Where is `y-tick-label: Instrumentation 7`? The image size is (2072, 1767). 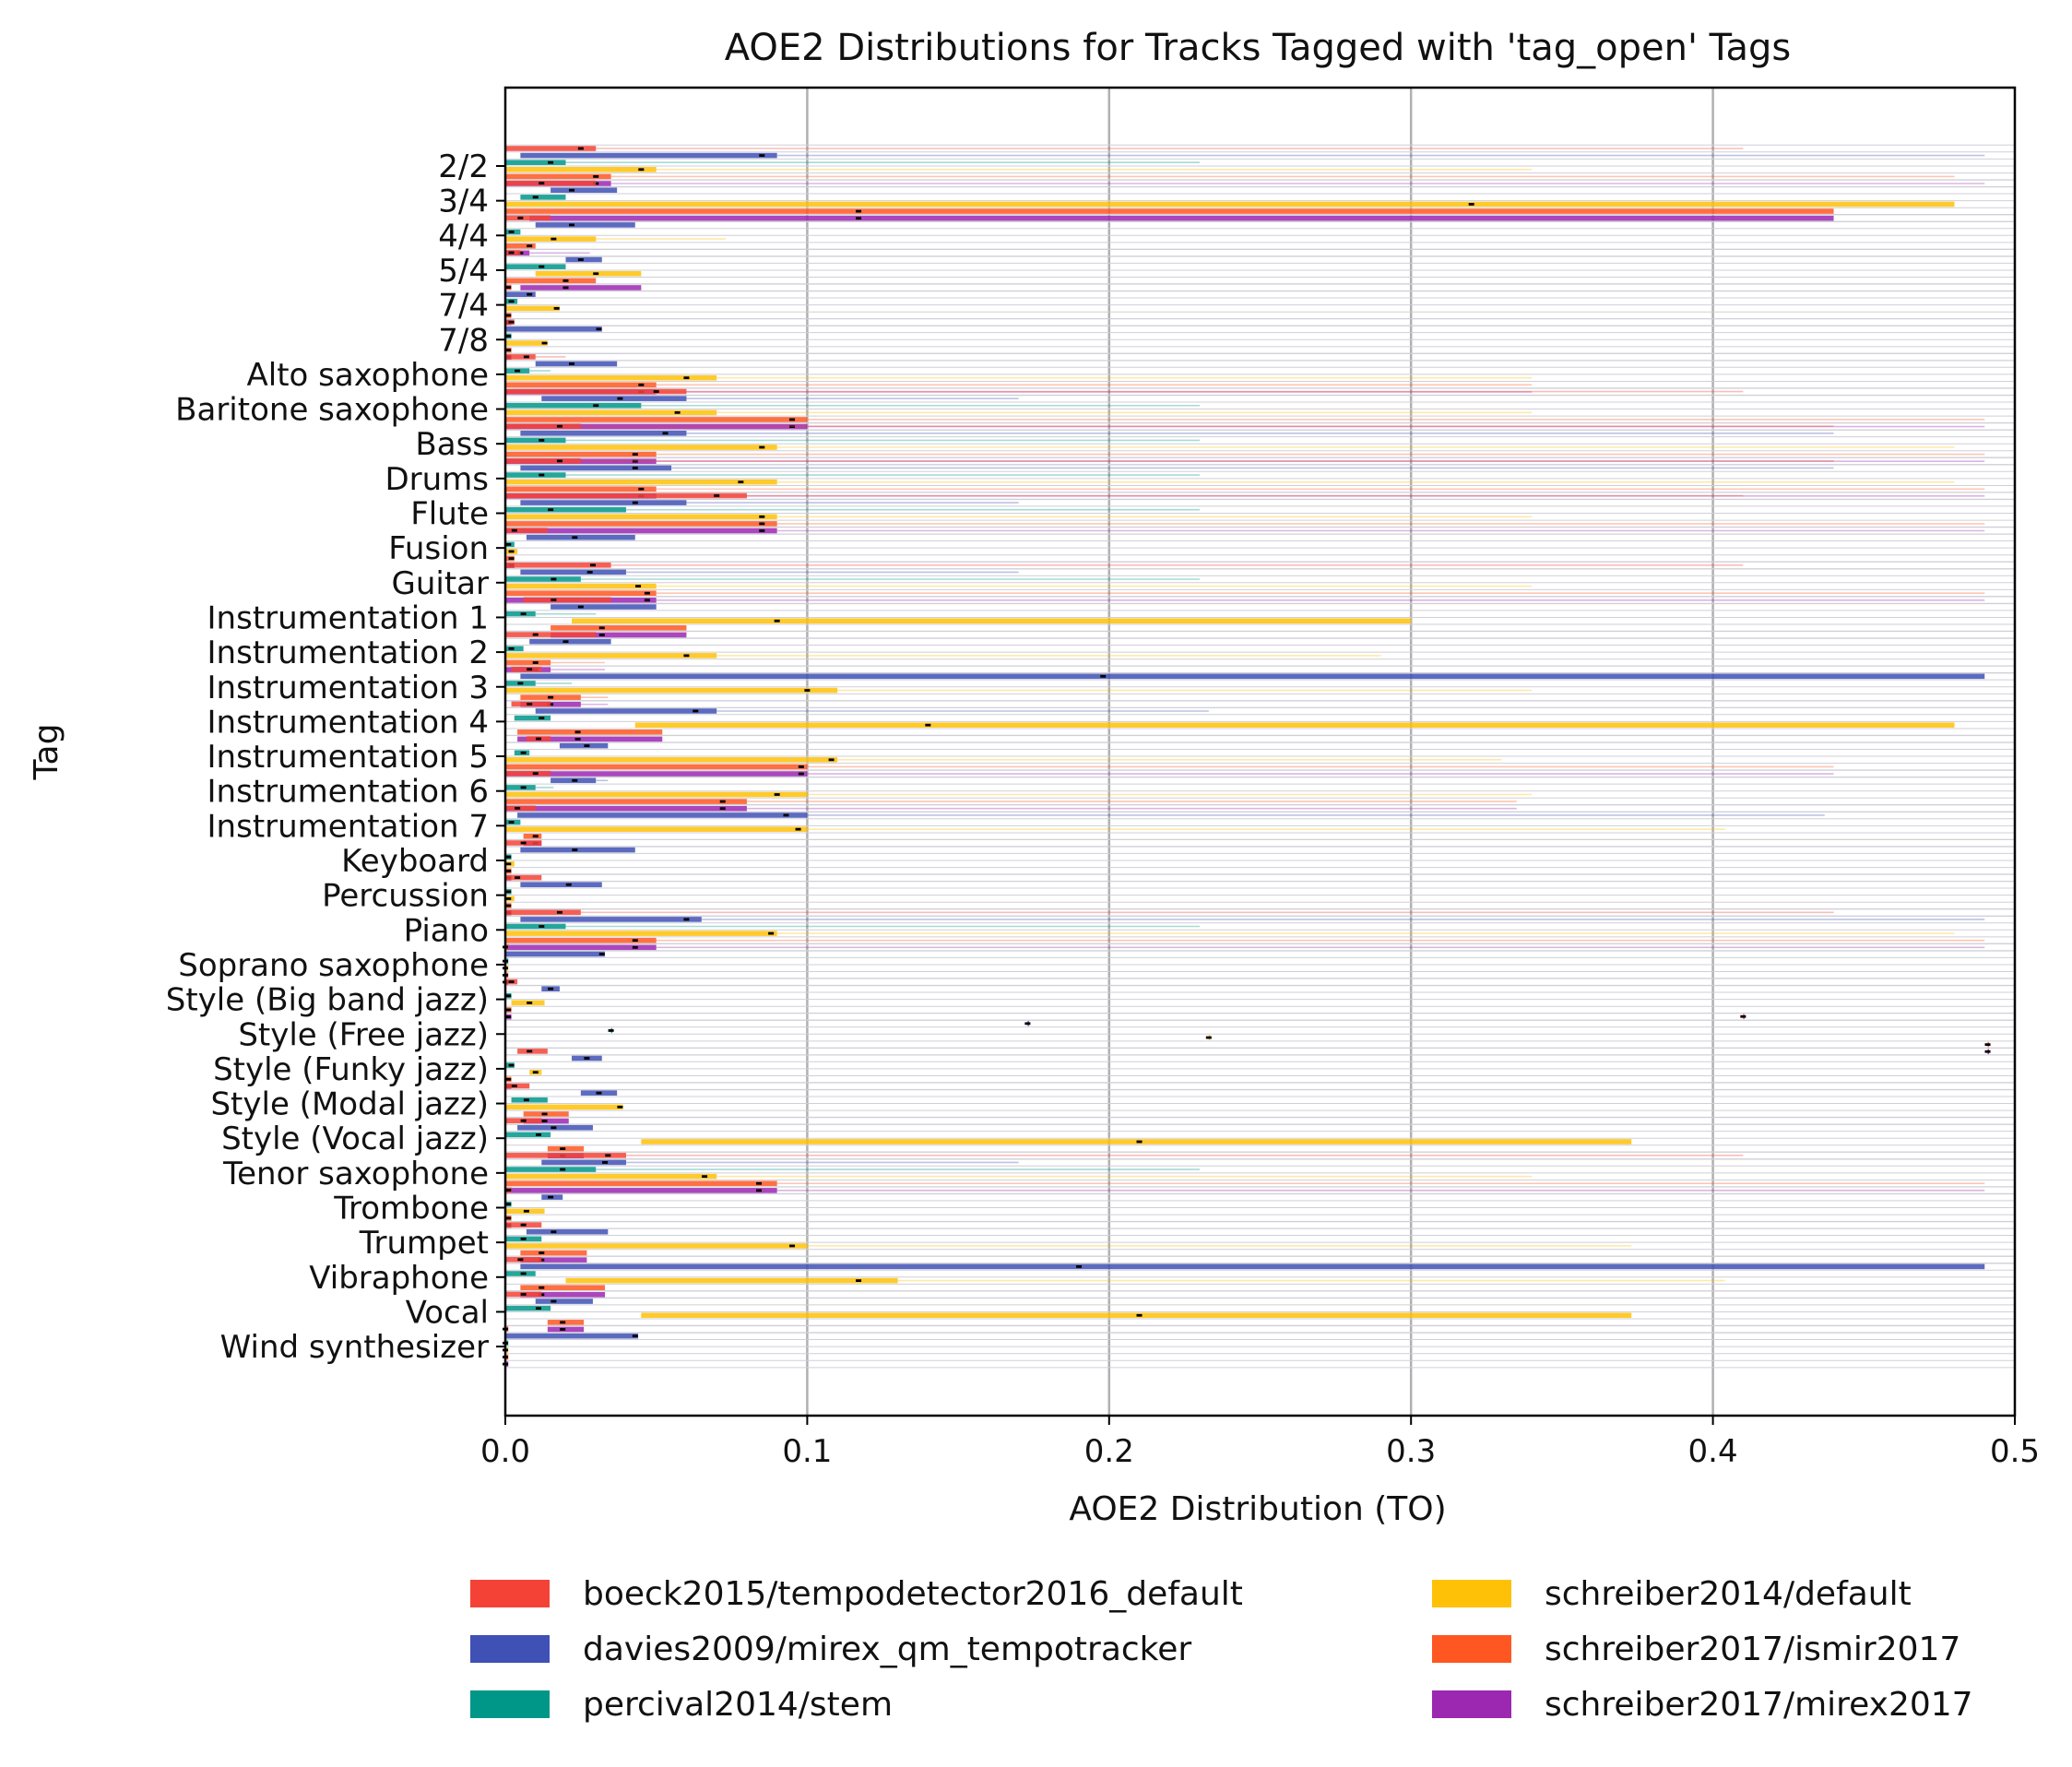 y-tick-label: Instrumentation 7 is located at coordinates (348, 826).